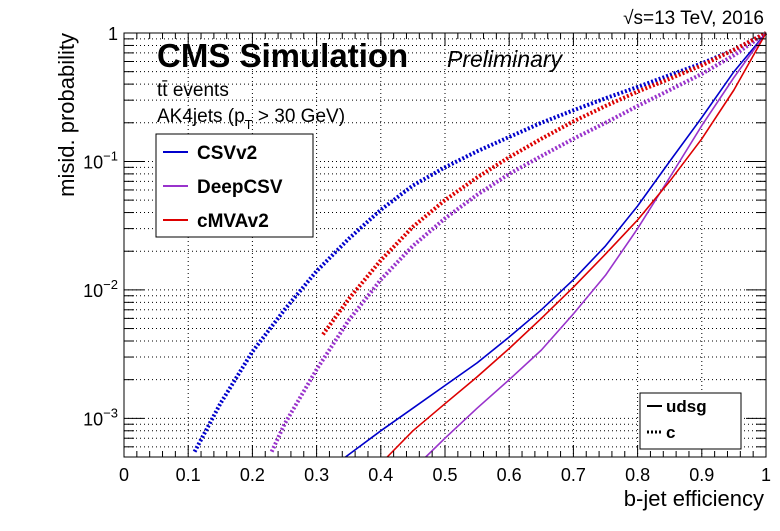 The image size is (780, 531). What do you see at coordinates (240, 187) in the screenshot?
I see `legend-label-deepcsv: DeepCSV` at bounding box center [240, 187].